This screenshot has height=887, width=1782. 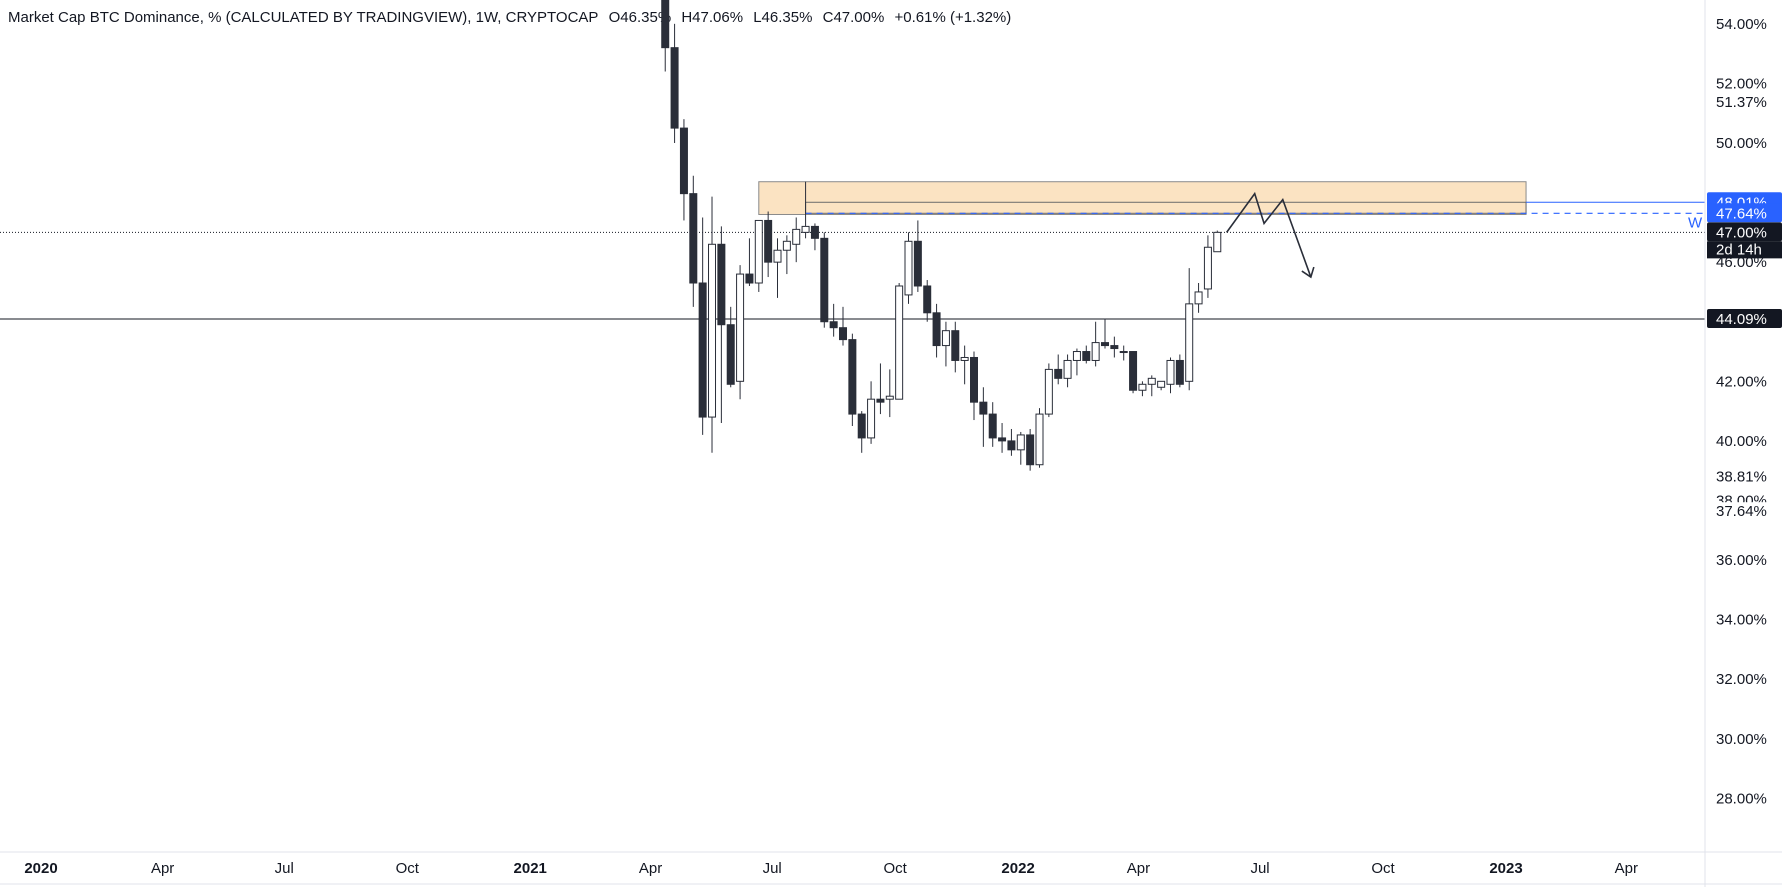 I want to click on price-badge-text: 47.00%, so click(x=1741, y=232).